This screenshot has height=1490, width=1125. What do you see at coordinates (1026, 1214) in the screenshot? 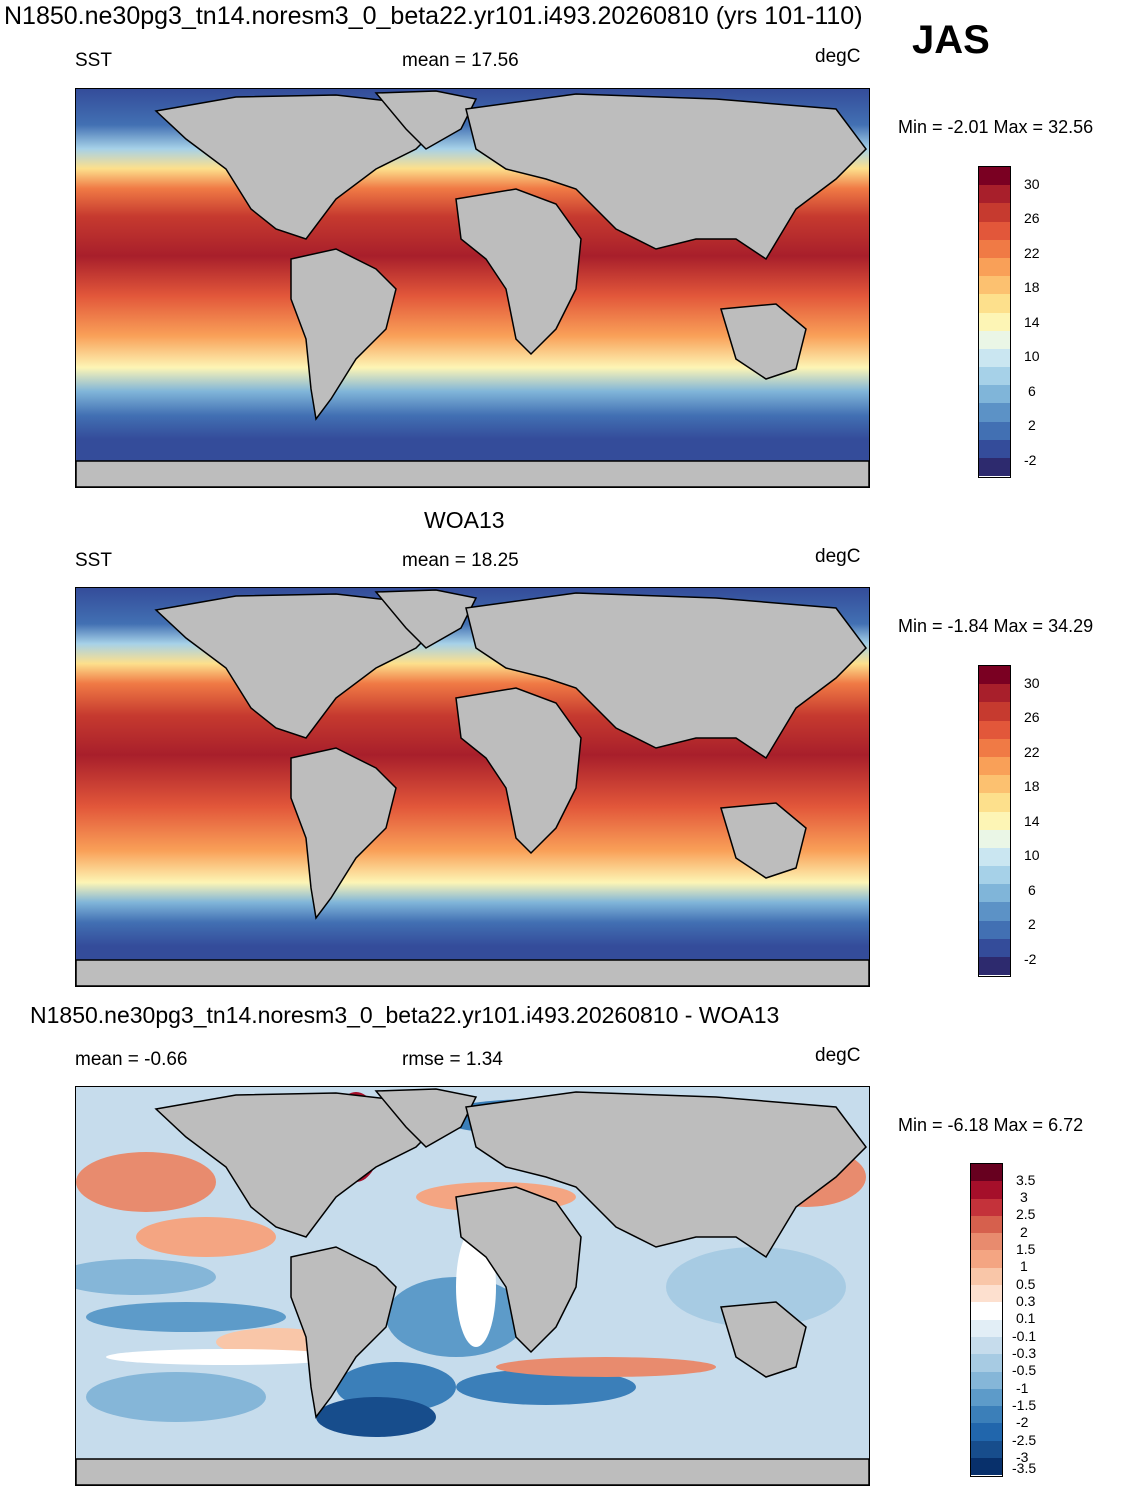
I see `colorbar-tick: 2.5` at bounding box center [1026, 1214].